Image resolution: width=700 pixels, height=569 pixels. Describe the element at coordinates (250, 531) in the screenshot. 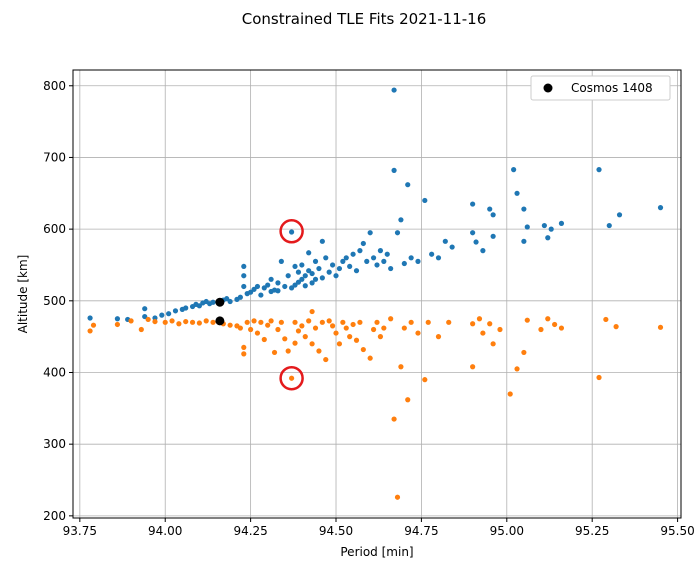

I see `x-tick-label: 94.25` at that location.